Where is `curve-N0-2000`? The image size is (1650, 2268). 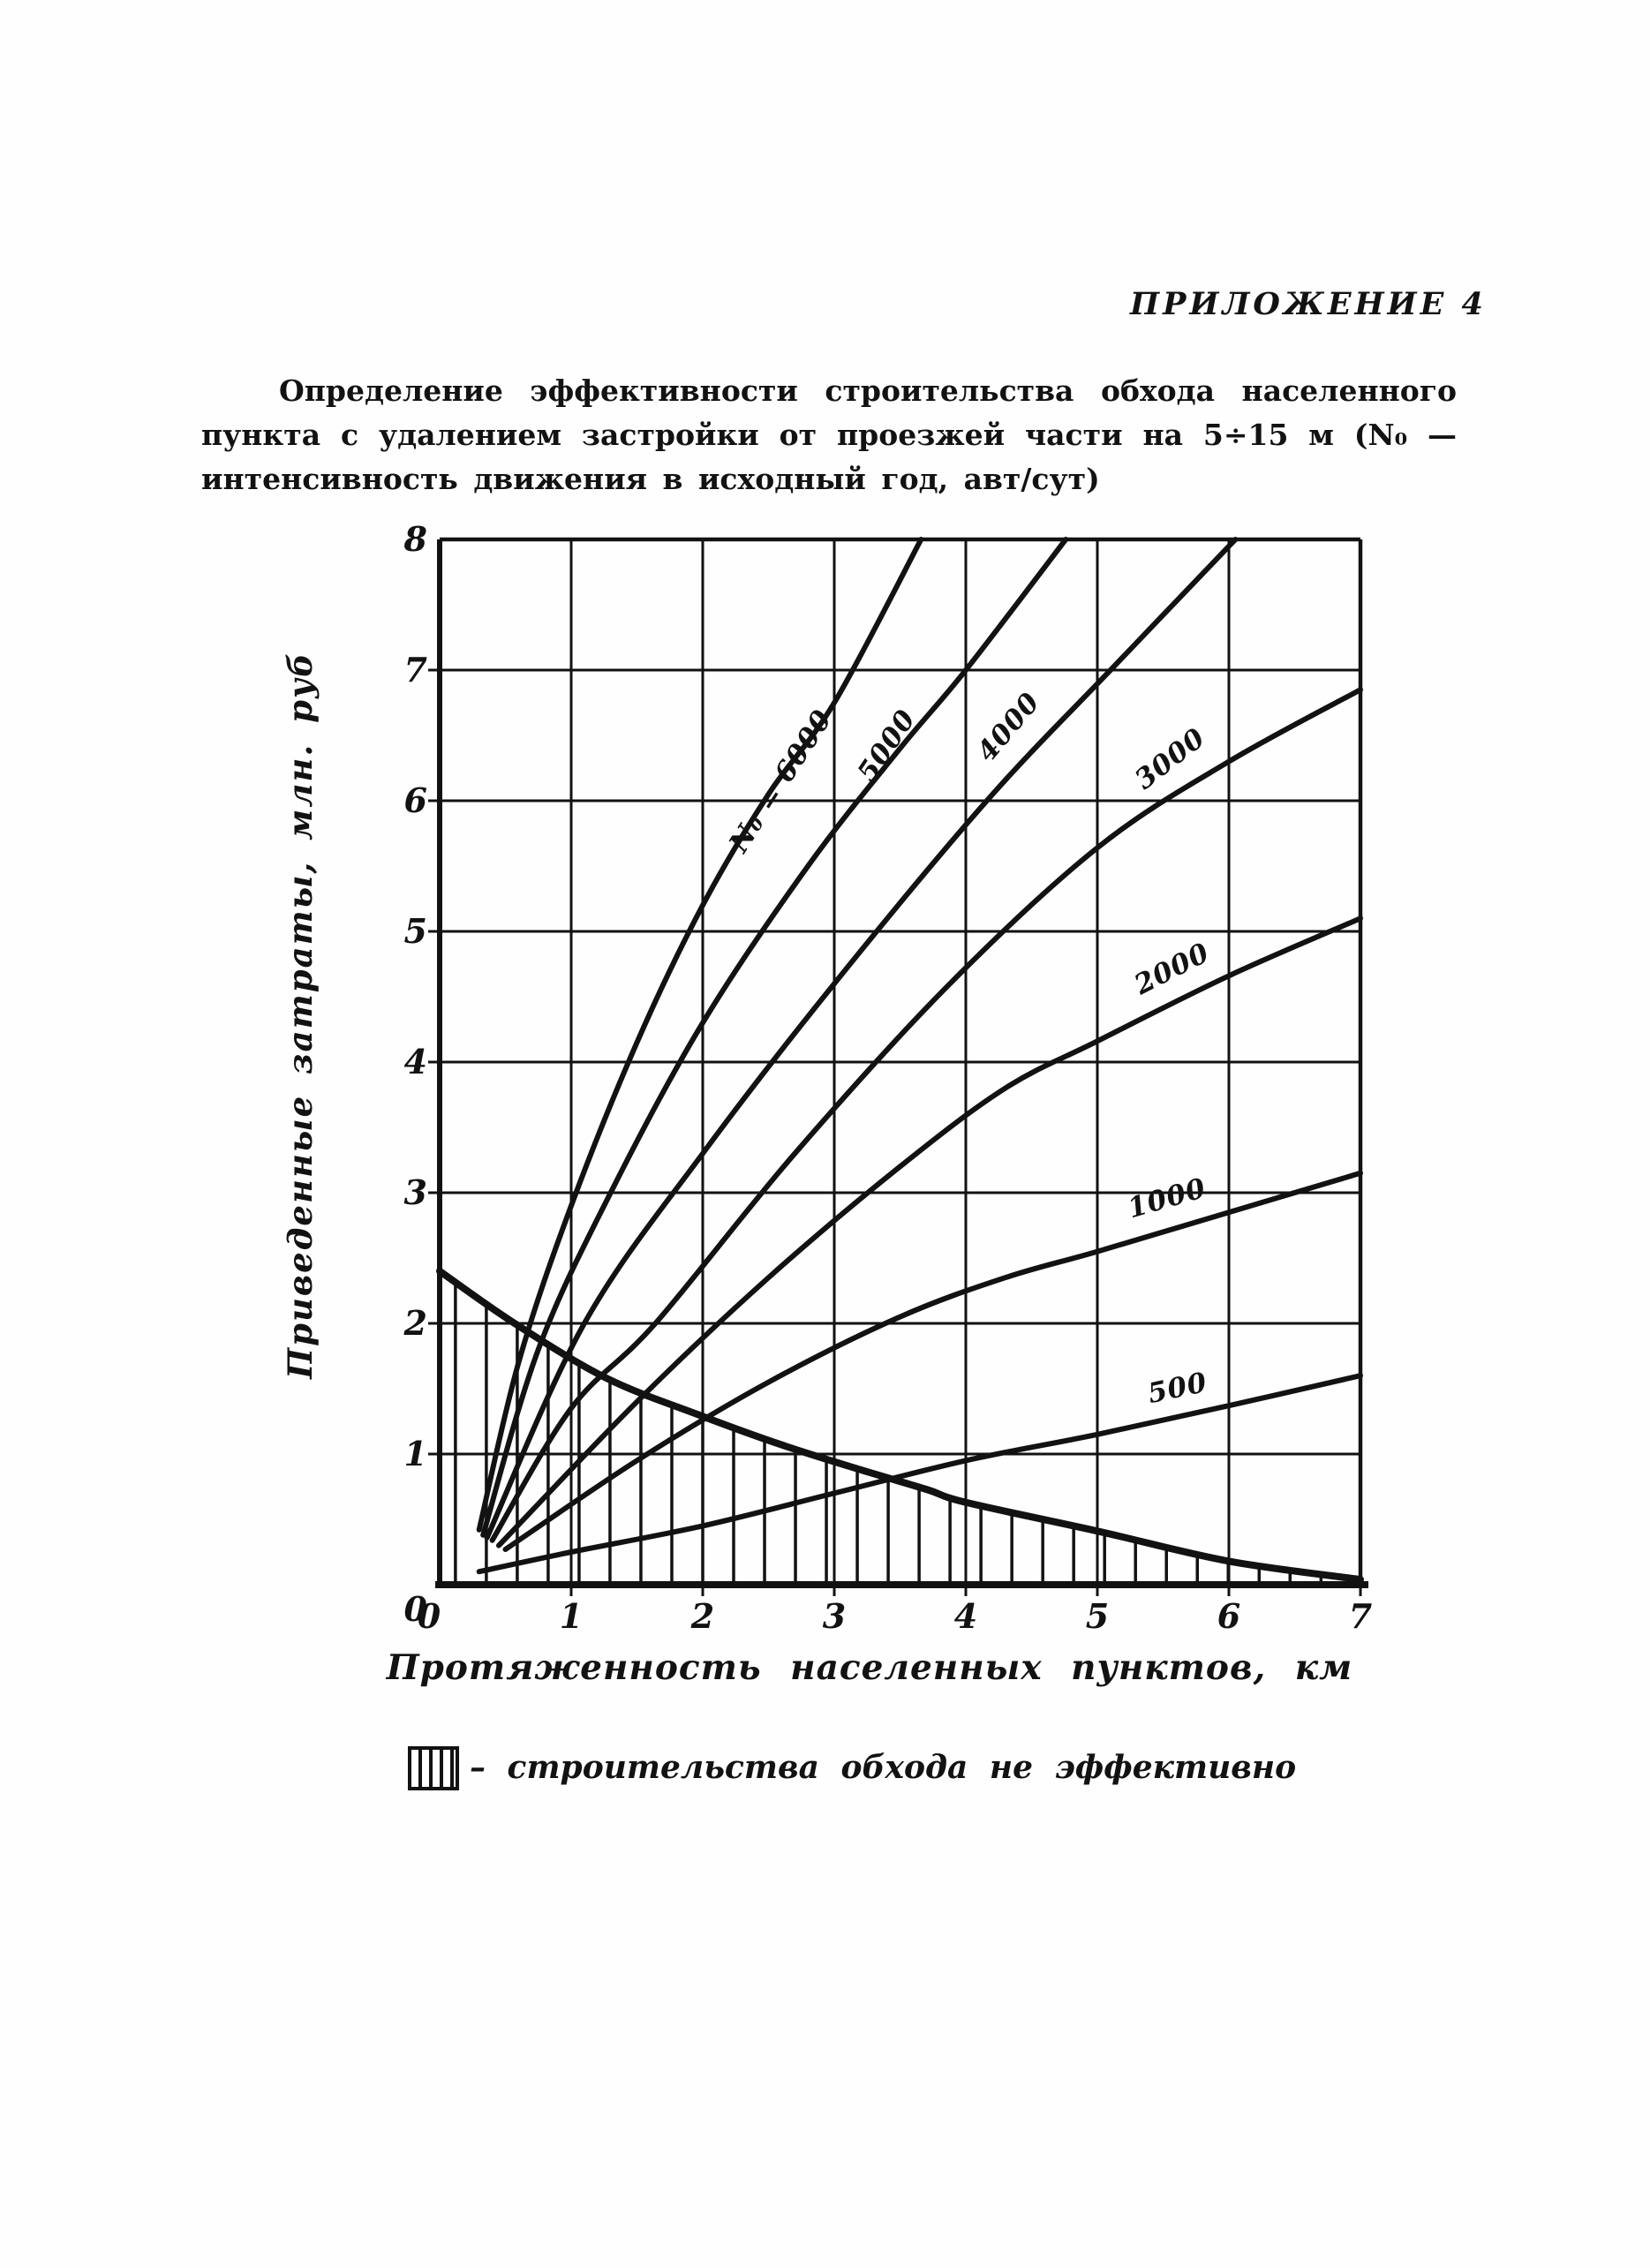 curve-N0-2000 is located at coordinates (930, 1231).